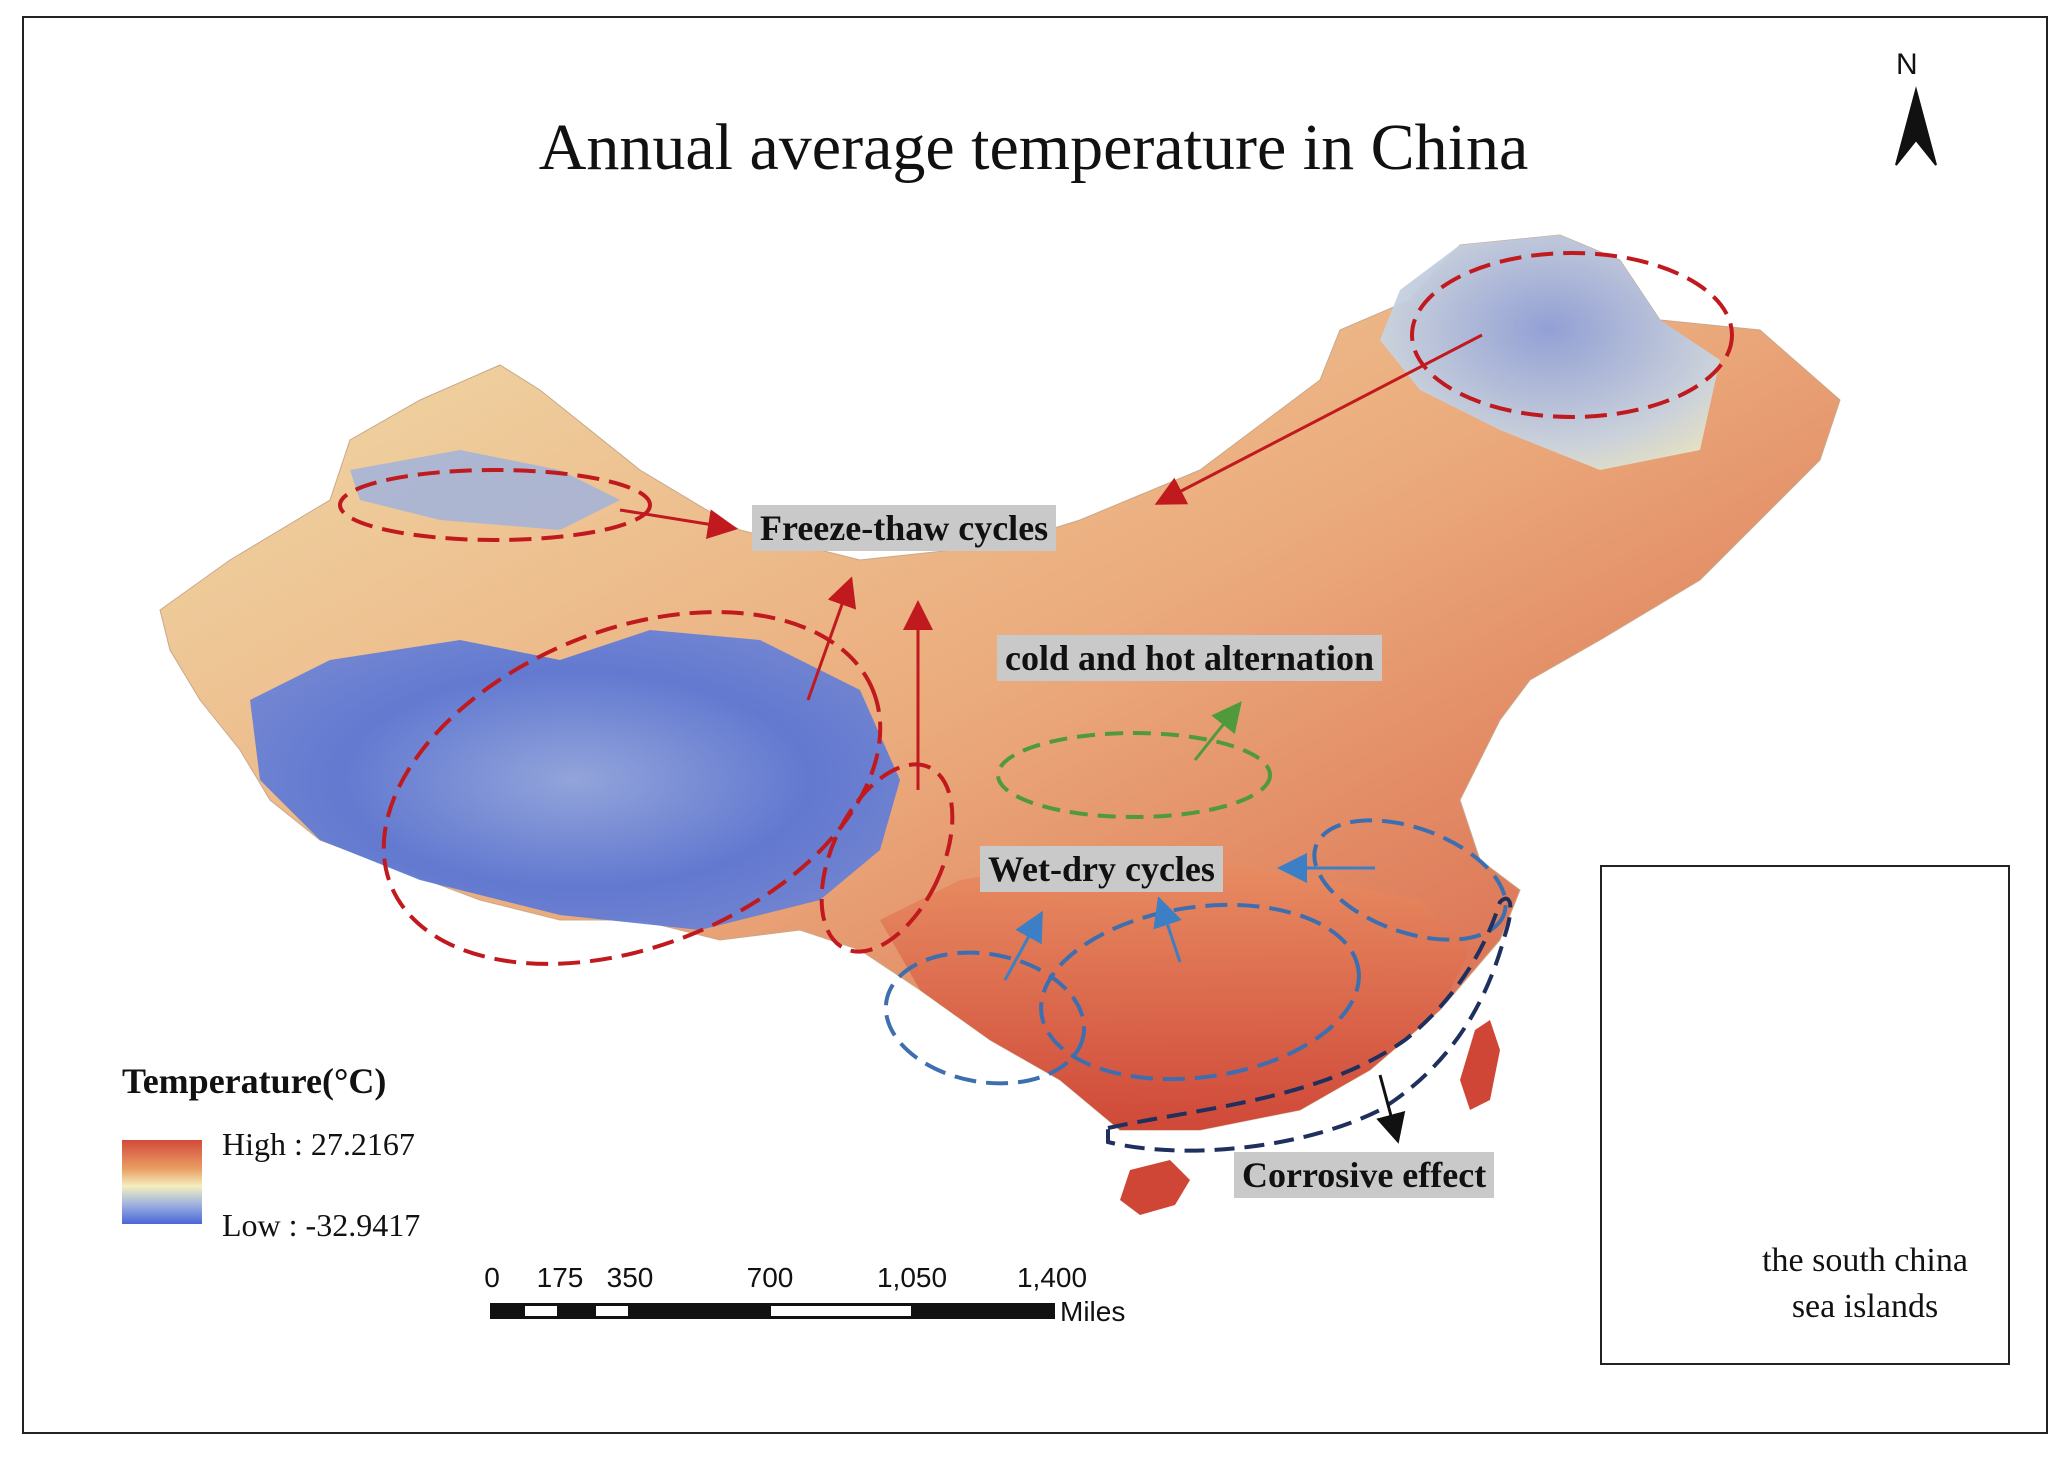 The width and height of the screenshot is (2067, 1457). I want to click on callout-wet-dry: Wet-dry cycles, so click(1101, 869).